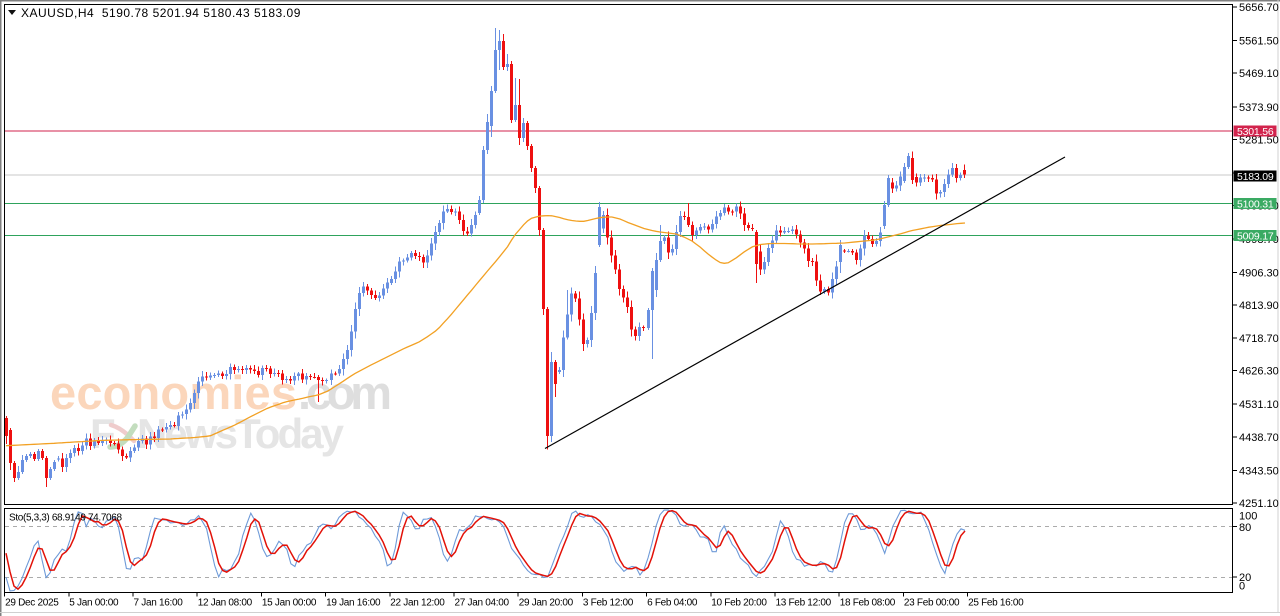 This screenshot has width=1280, height=616. What do you see at coordinates (546, 603) in the screenshot?
I see `svg-text: 29 Jan 20:00` at bounding box center [546, 603].